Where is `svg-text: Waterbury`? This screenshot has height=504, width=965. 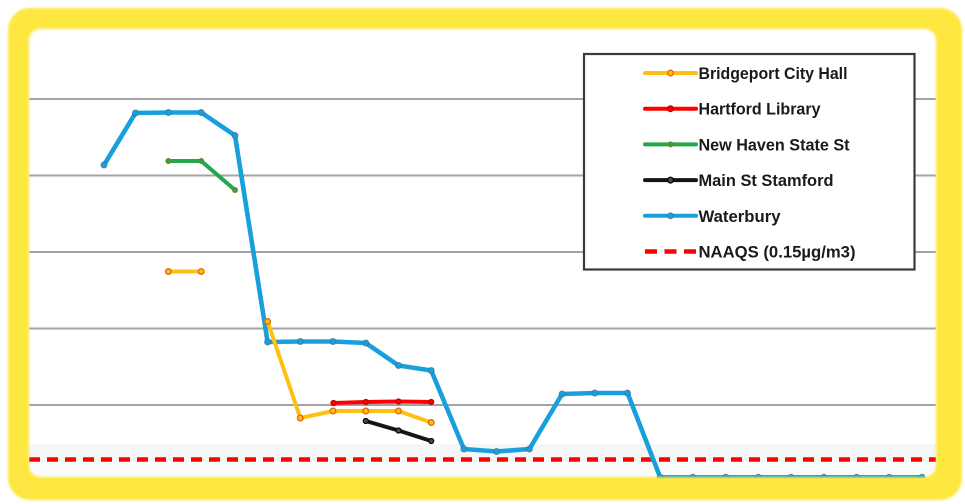 svg-text: Waterbury is located at coordinates (740, 216).